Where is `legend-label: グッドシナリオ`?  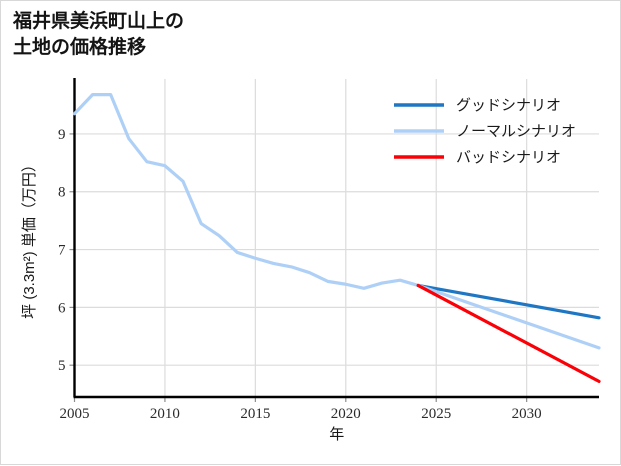 legend-label: グッドシナリオ is located at coordinates (508, 105).